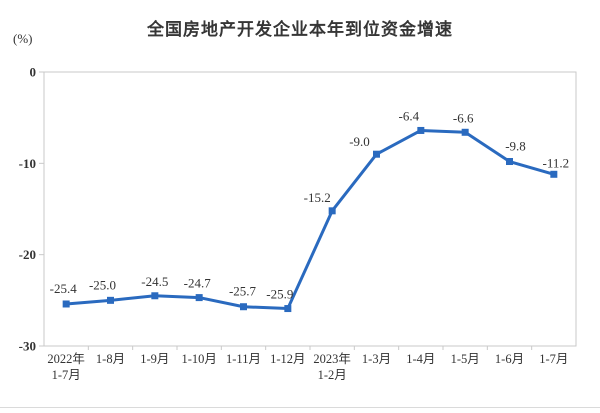 This screenshot has height=413, width=600. Describe the element at coordinates (332, 375) in the screenshot. I see `x-category-label: 1-2月` at that location.